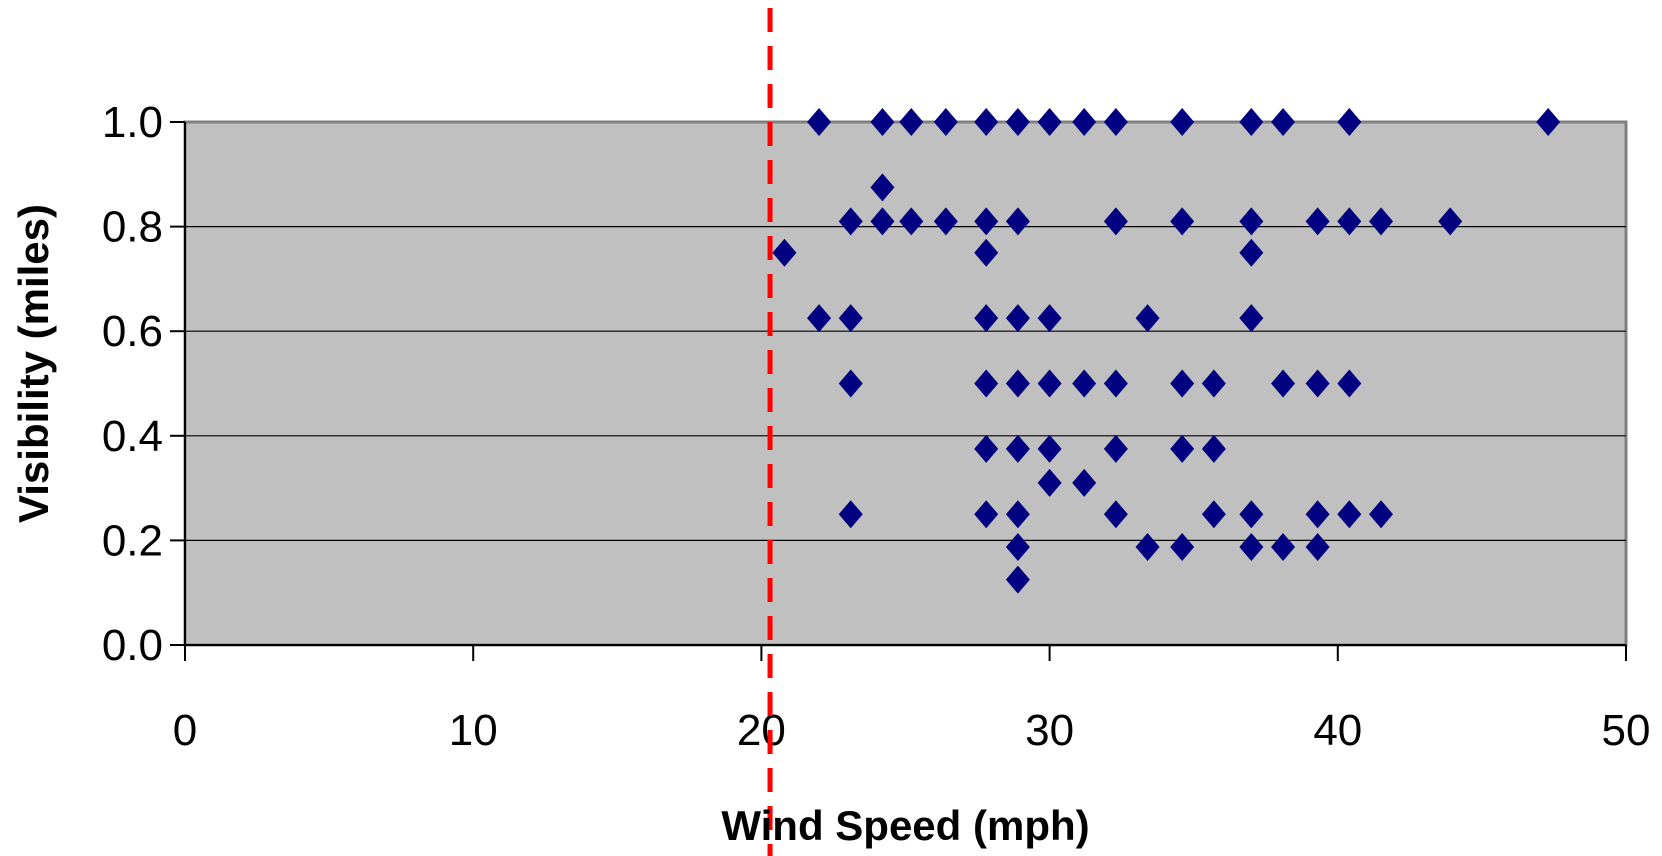  What do you see at coordinates (132, 227) in the screenshot?
I see `y-tick-label: 0.8` at bounding box center [132, 227].